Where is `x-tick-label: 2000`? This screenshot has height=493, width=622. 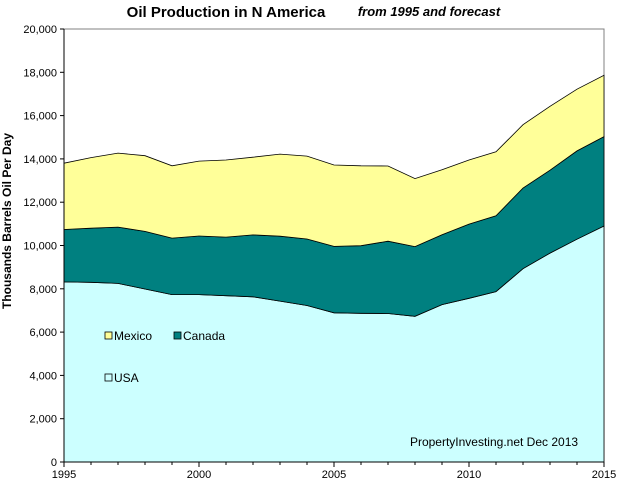 x-tick-label: 2000 is located at coordinates (199, 475).